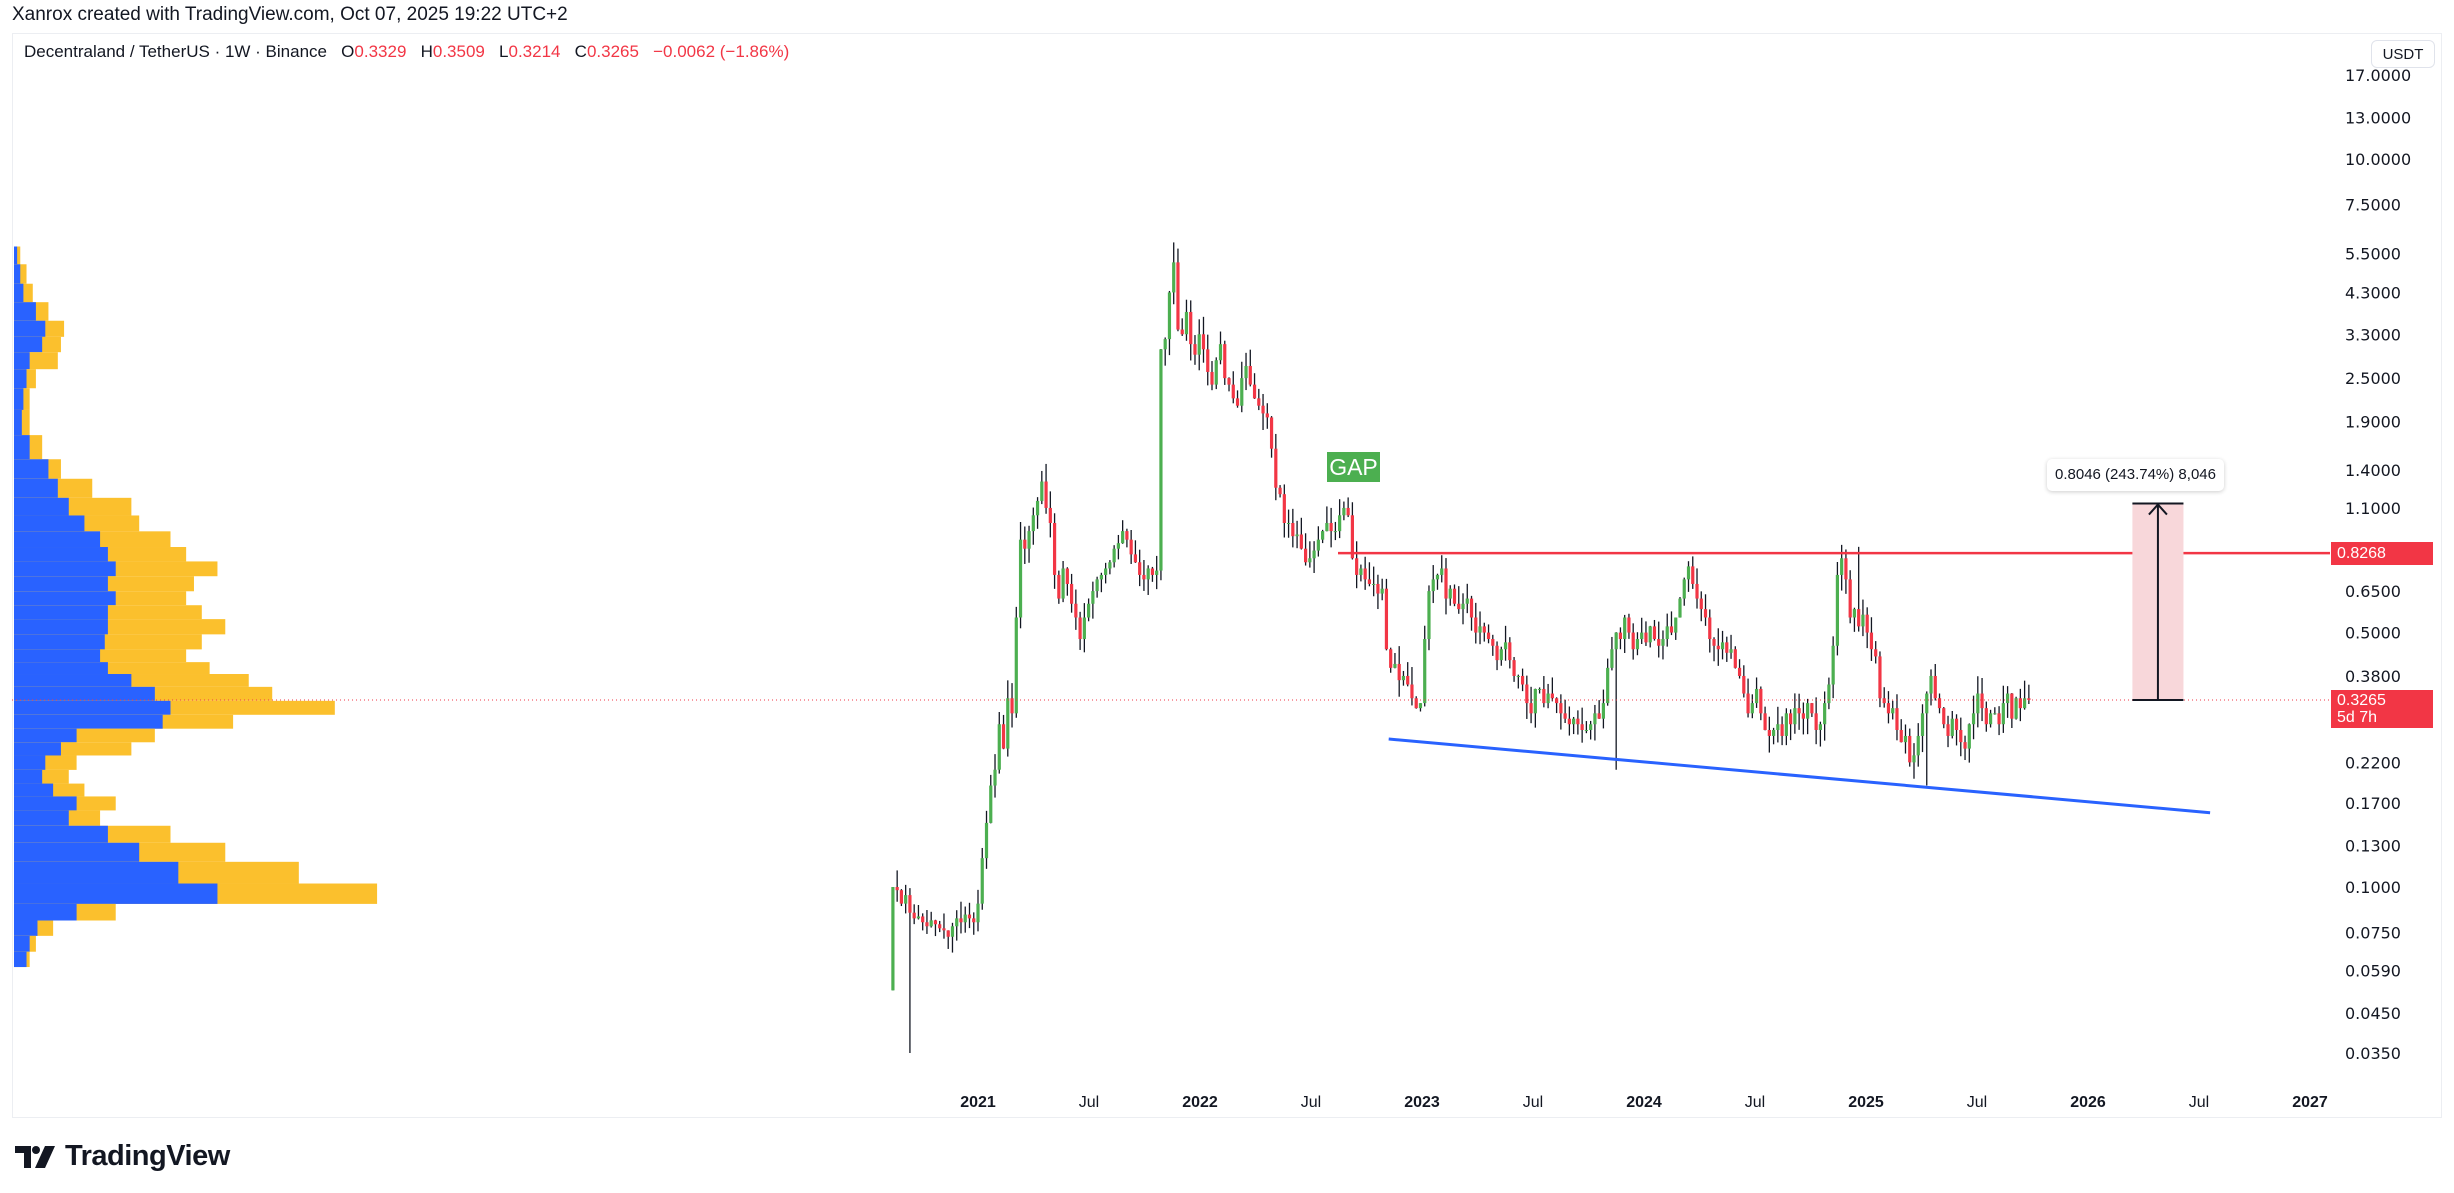 This screenshot has height=1193, width=2454. What do you see at coordinates (2158, 509) in the screenshot?
I see `measure-arrow-head-icon` at bounding box center [2158, 509].